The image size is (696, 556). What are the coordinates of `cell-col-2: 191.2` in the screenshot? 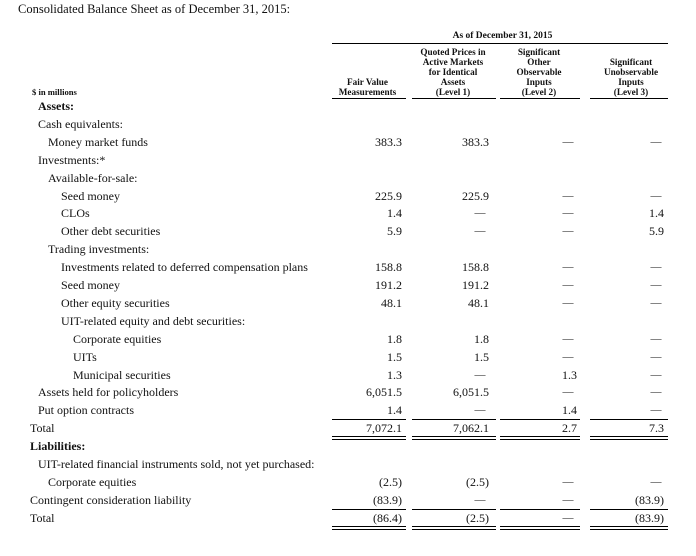 It's located at (475, 285).